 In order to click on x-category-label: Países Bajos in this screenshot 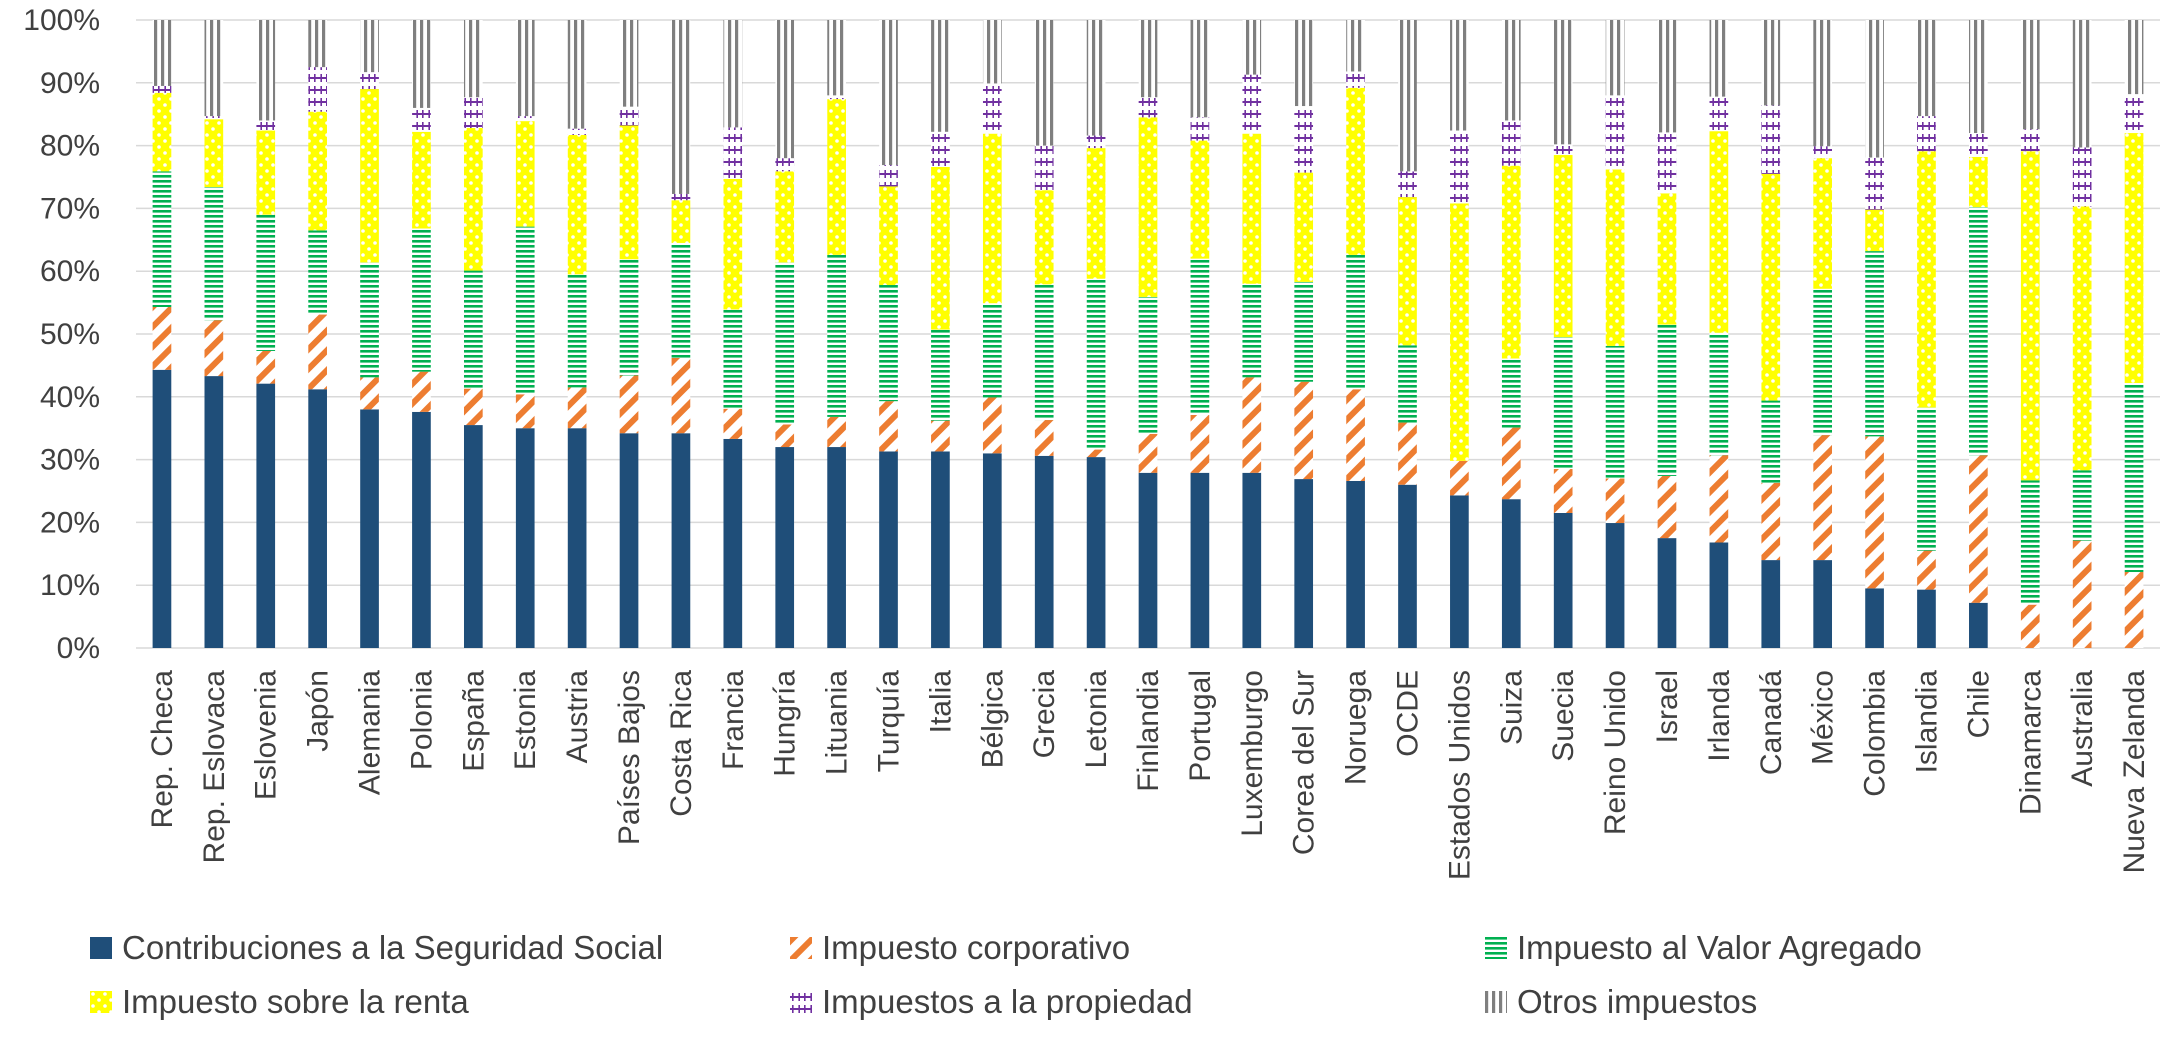, I will do `click(629, 757)`.